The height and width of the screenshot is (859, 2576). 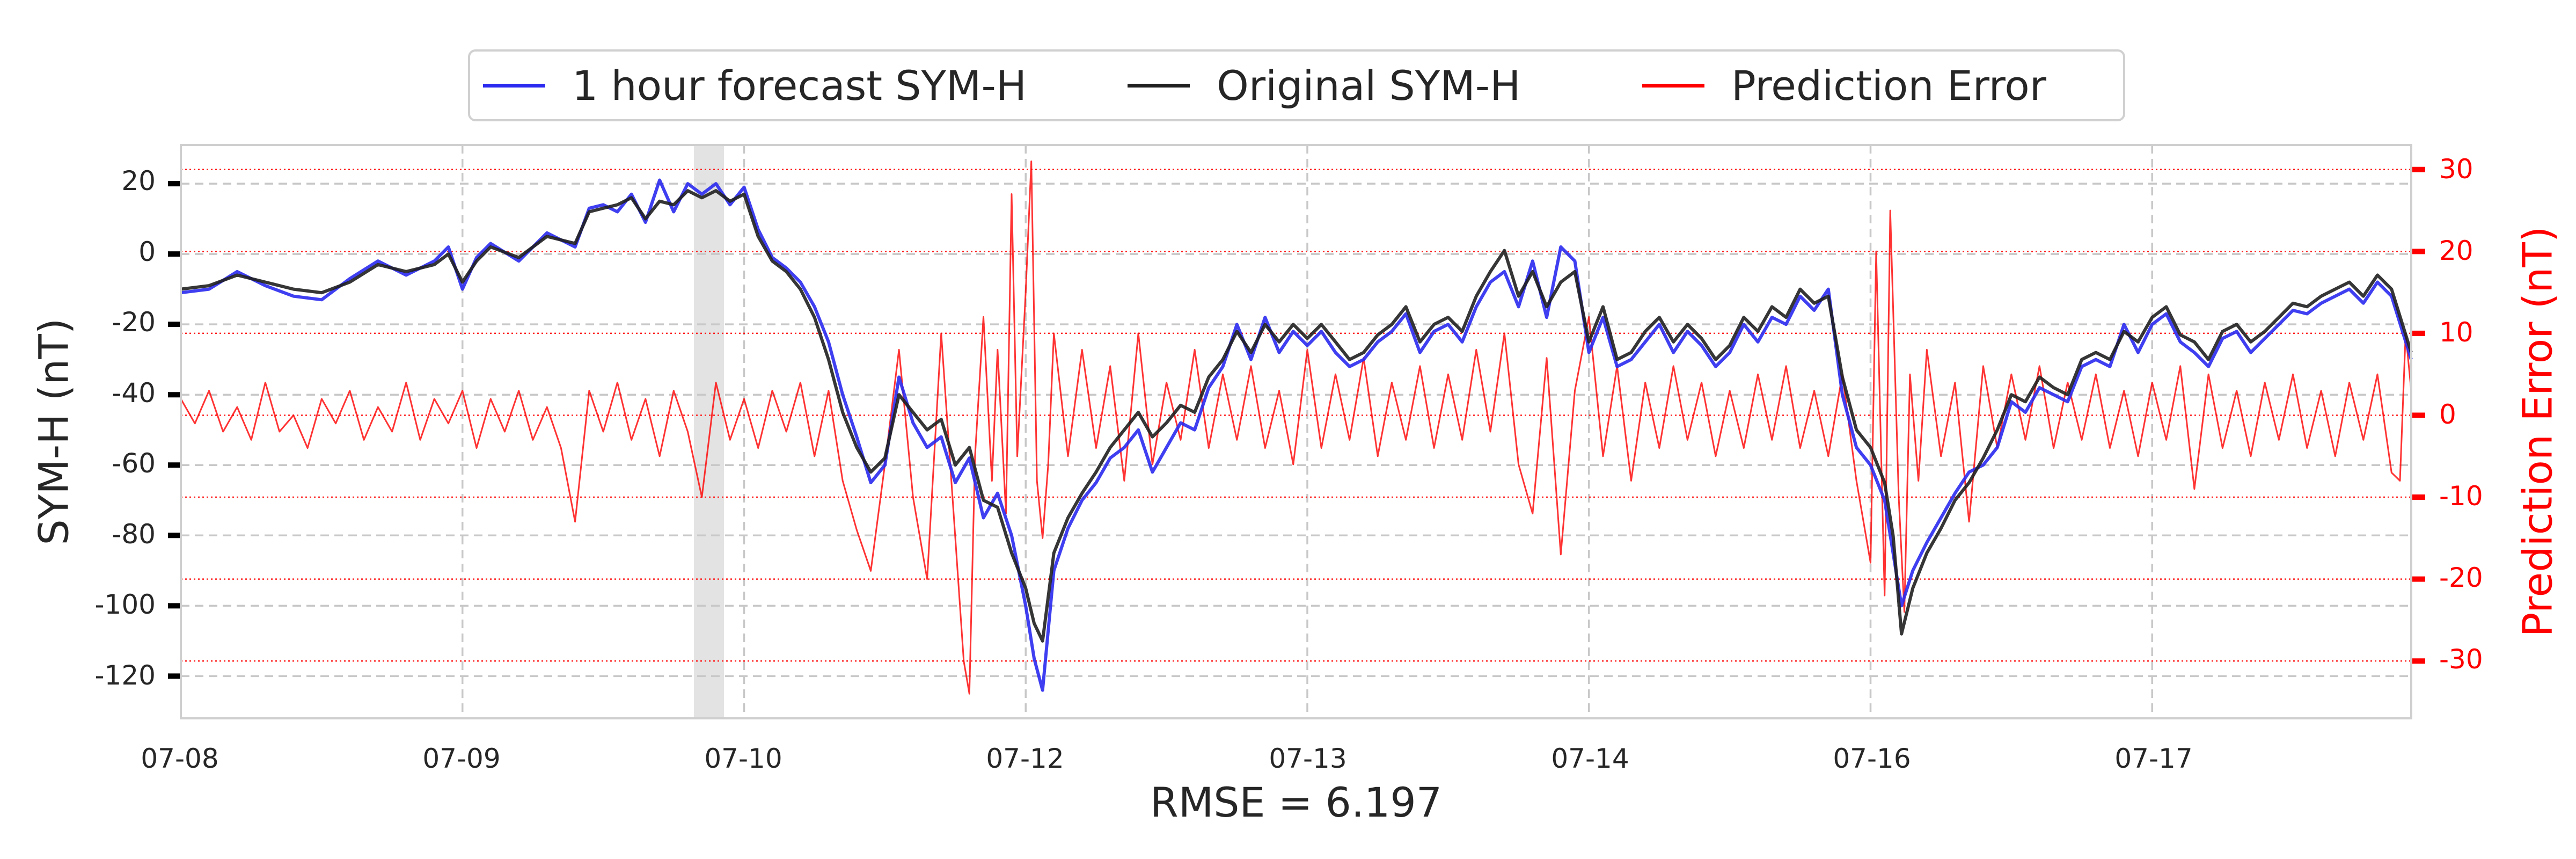 What do you see at coordinates (1159, 85) in the screenshot?
I see `legend-swatch-original` at bounding box center [1159, 85].